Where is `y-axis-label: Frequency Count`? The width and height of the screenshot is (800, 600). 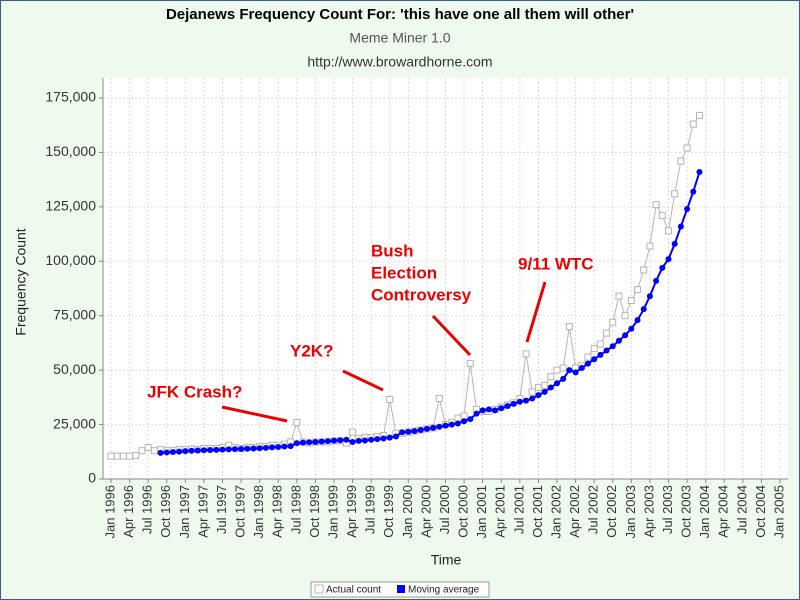 y-axis-label: Frequency Count is located at coordinates (21, 282).